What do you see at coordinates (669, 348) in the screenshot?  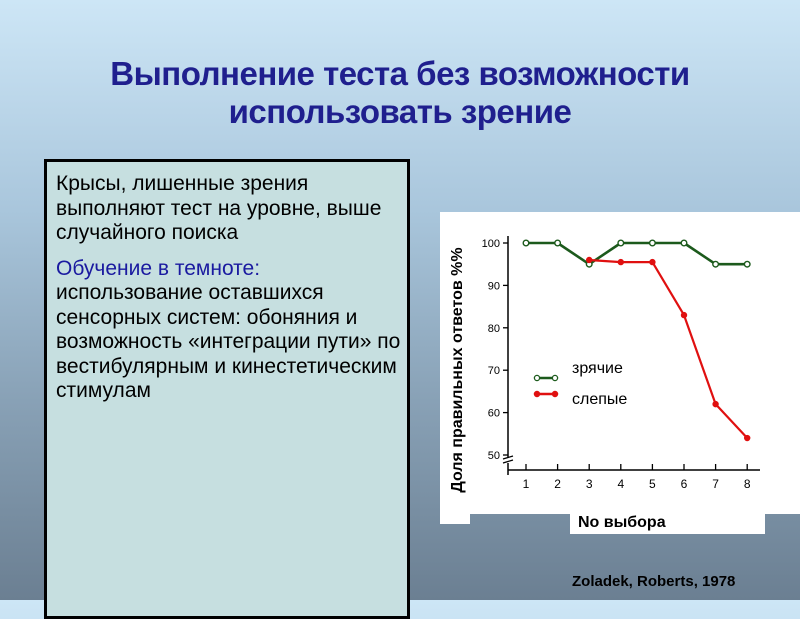 I see `series-line-blind` at bounding box center [669, 348].